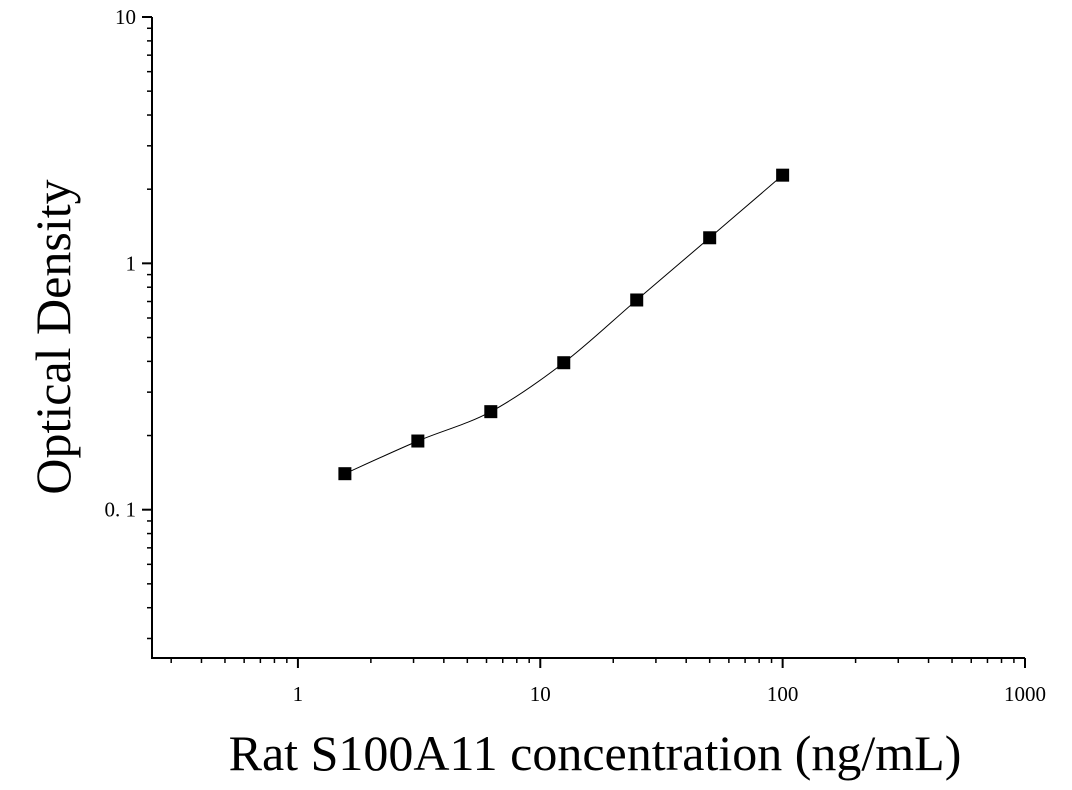  What do you see at coordinates (53, 336) in the screenshot?
I see `y-axis-label: Optical Density` at bounding box center [53, 336].